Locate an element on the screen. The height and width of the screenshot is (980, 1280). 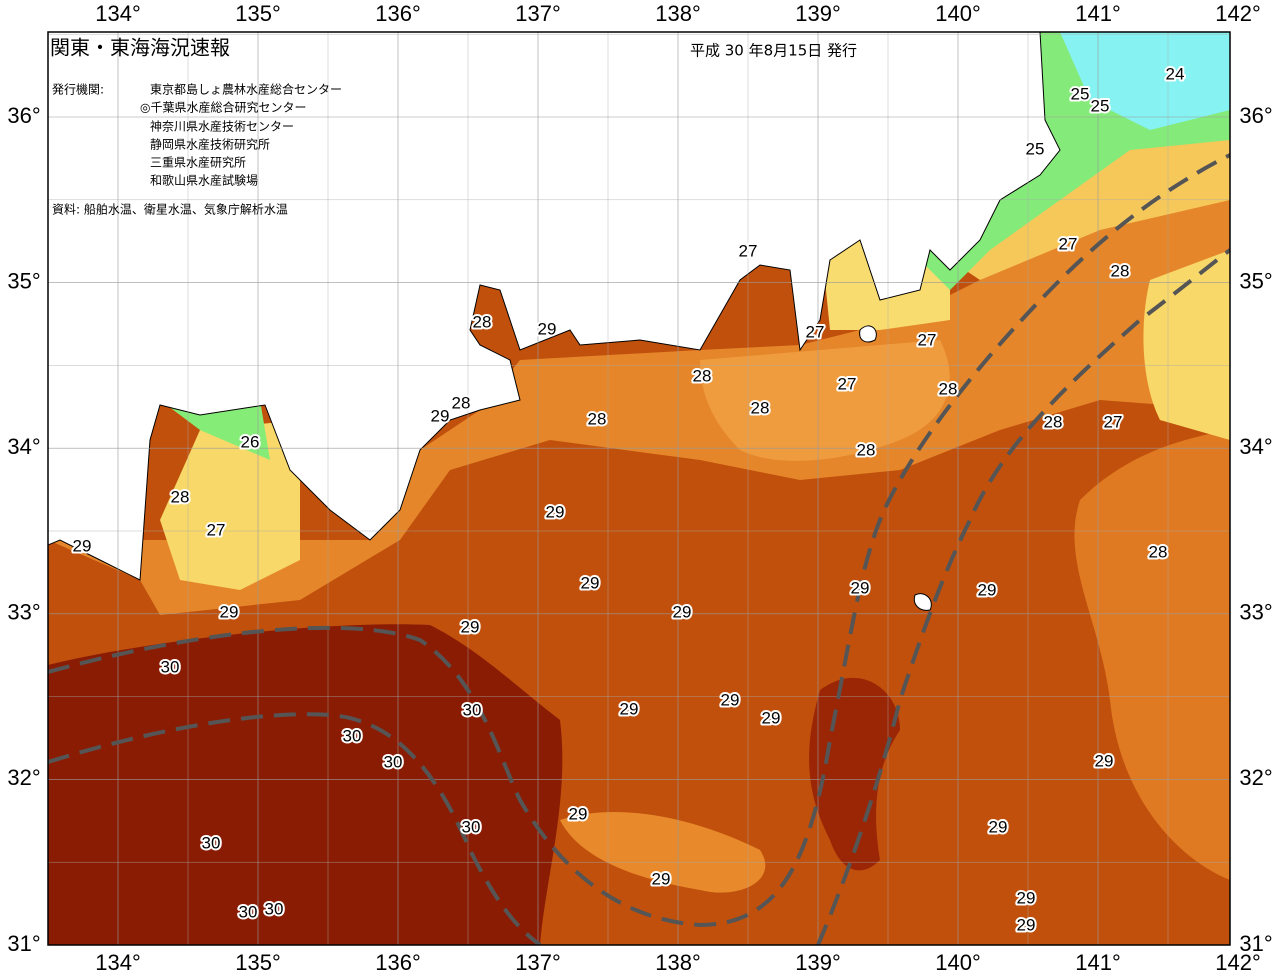
issuer: ◎千葉県水産総合研究センター is located at coordinates (223, 107).